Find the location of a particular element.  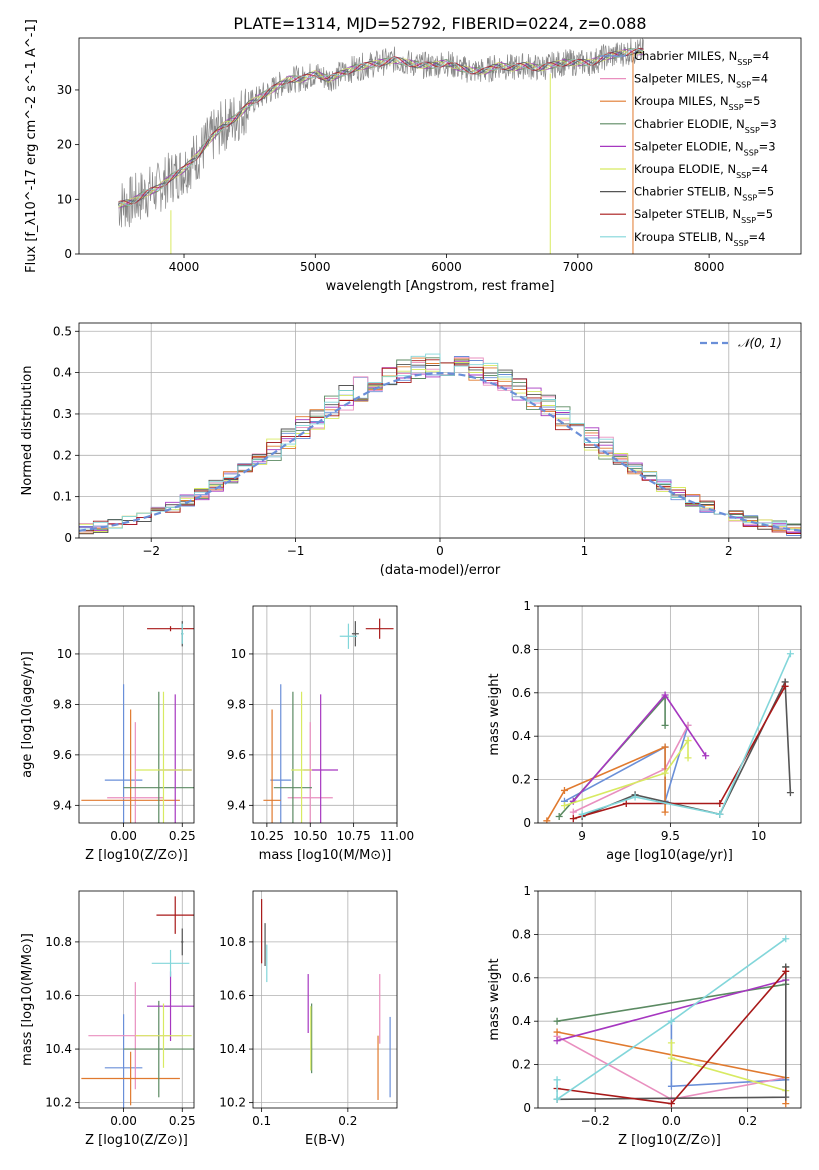

x-tick-label: 0.1 is located at coordinates (261, 1121).